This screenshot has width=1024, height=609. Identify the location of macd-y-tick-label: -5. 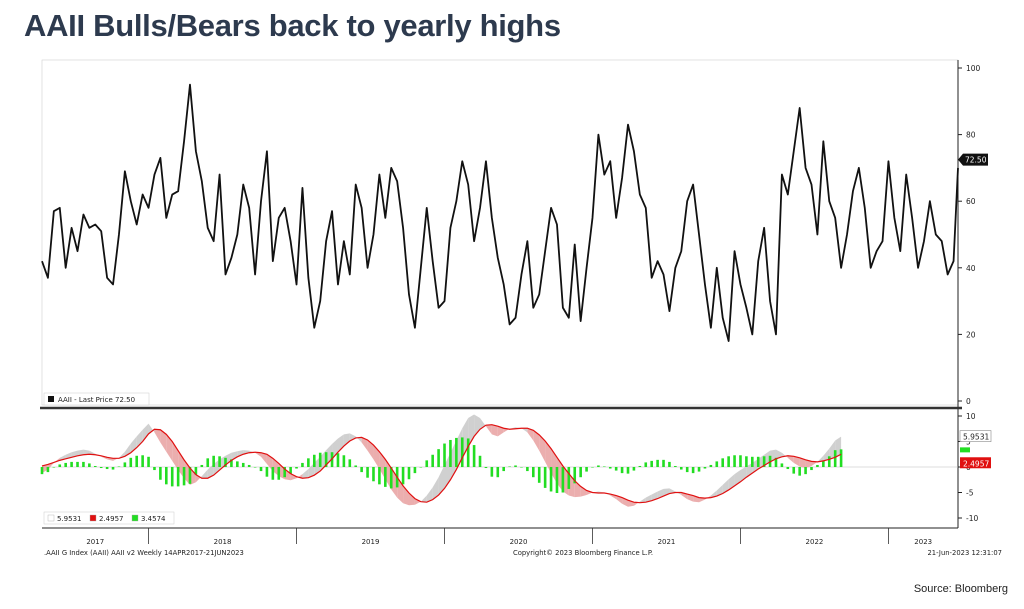
(970, 493).